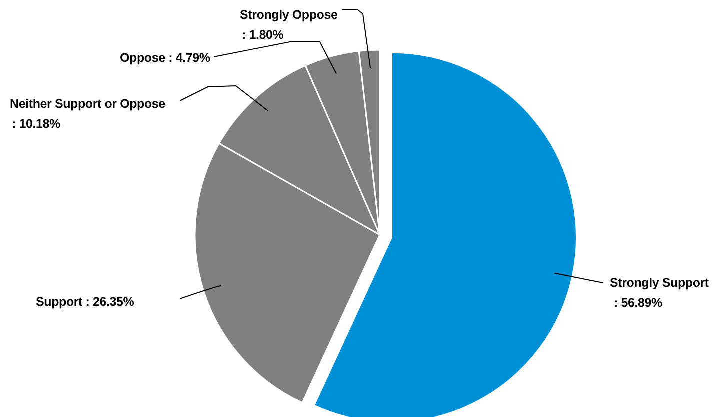 This screenshot has height=417, width=716. Describe the element at coordinates (165, 58) in the screenshot. I see `slice-label: Oppose : 4.79%` at that location.